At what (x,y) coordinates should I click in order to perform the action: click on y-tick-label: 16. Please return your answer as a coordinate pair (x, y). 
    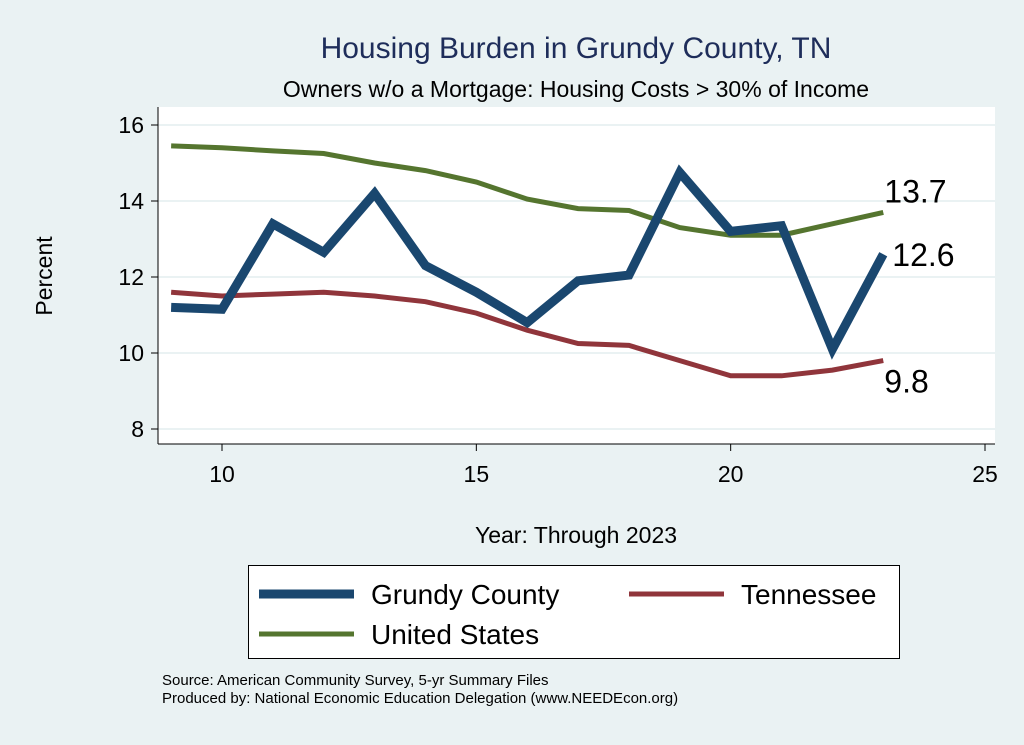
    Looking at the image, I should click on (131, 125).